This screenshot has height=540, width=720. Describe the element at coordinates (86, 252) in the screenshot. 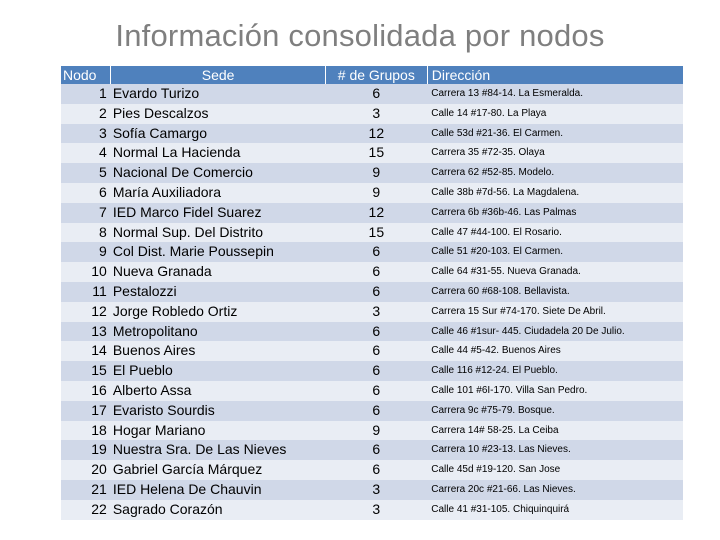

I see `nodo-cell: 9` at that location.